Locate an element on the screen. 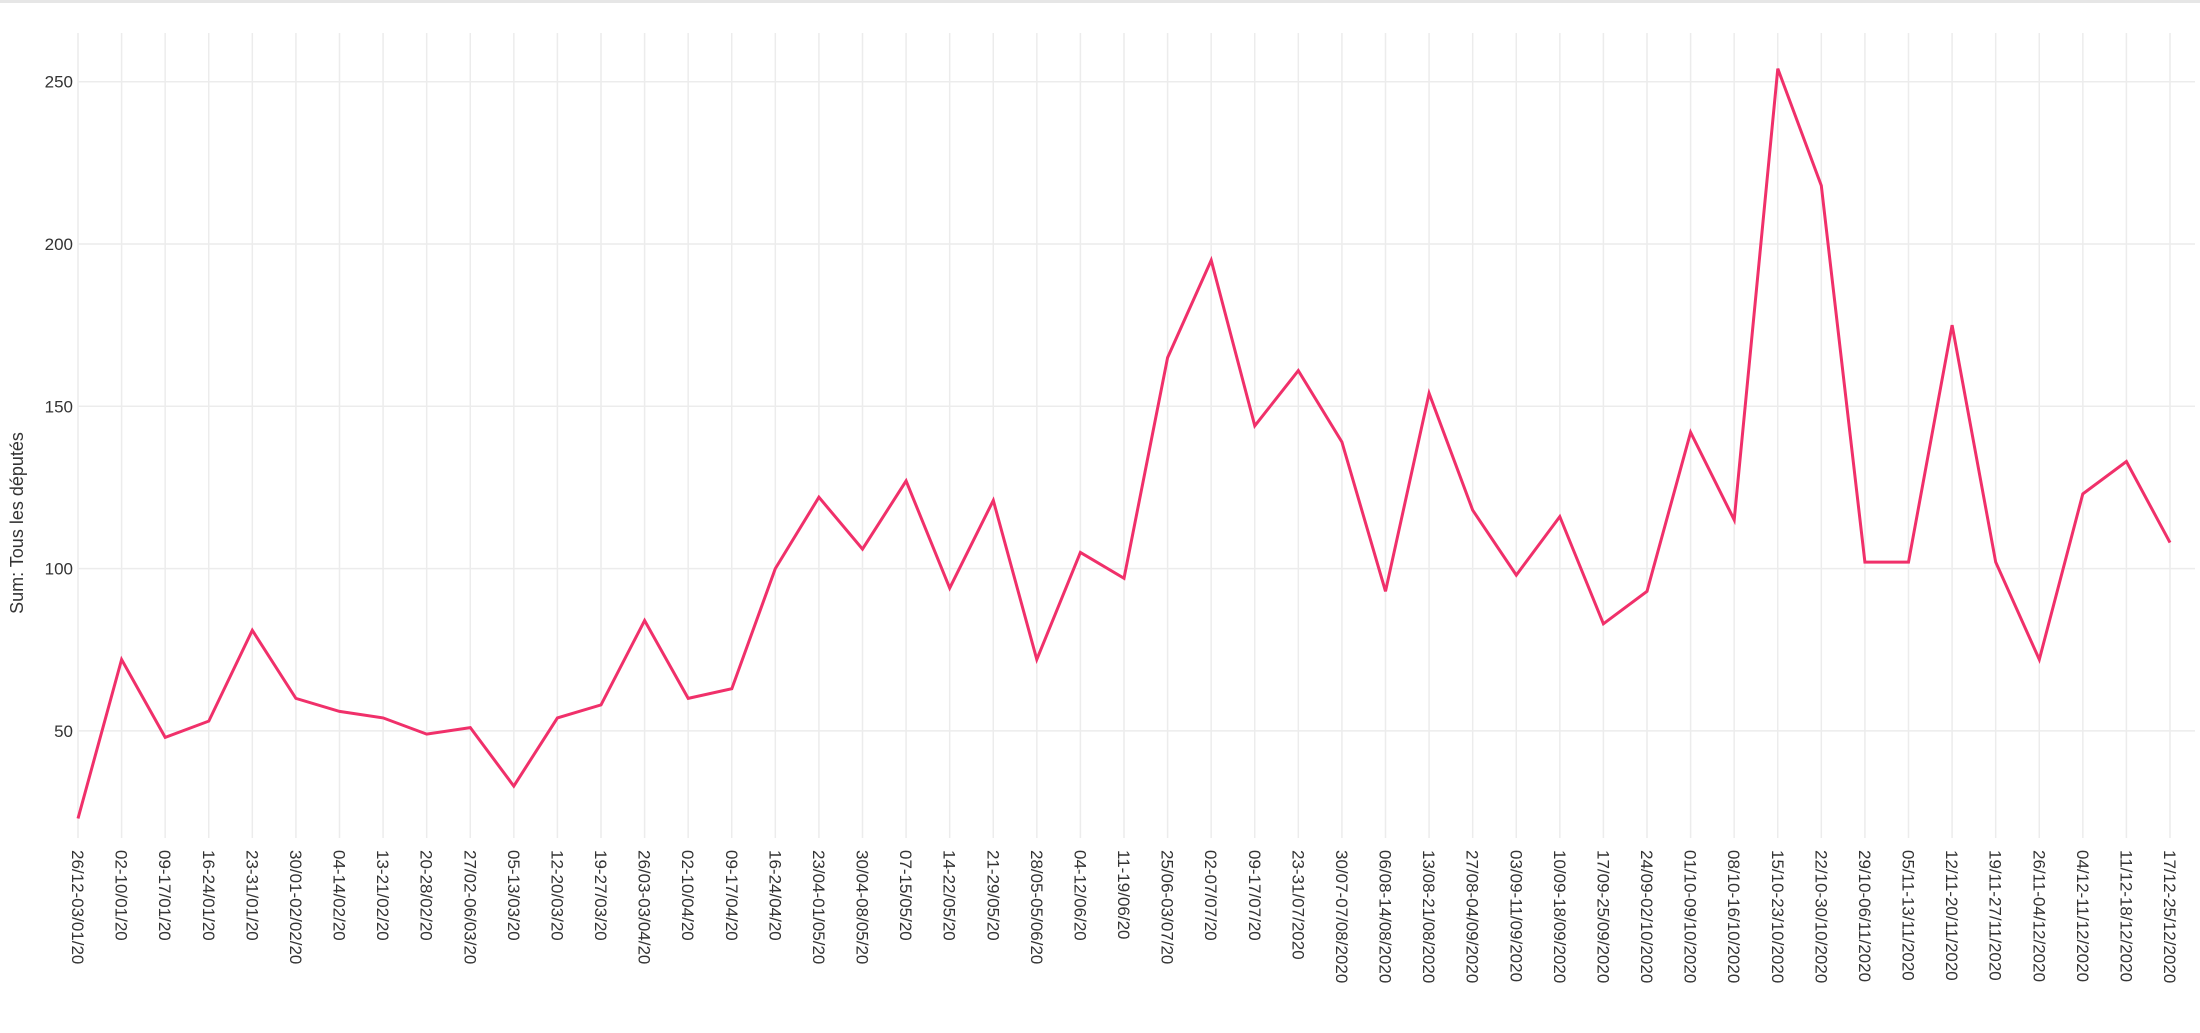 The width and height of the screenshot is (2200, 1033). x-tick-label: 26/11-04/12/2020 is located at coordinates (2038, 916).